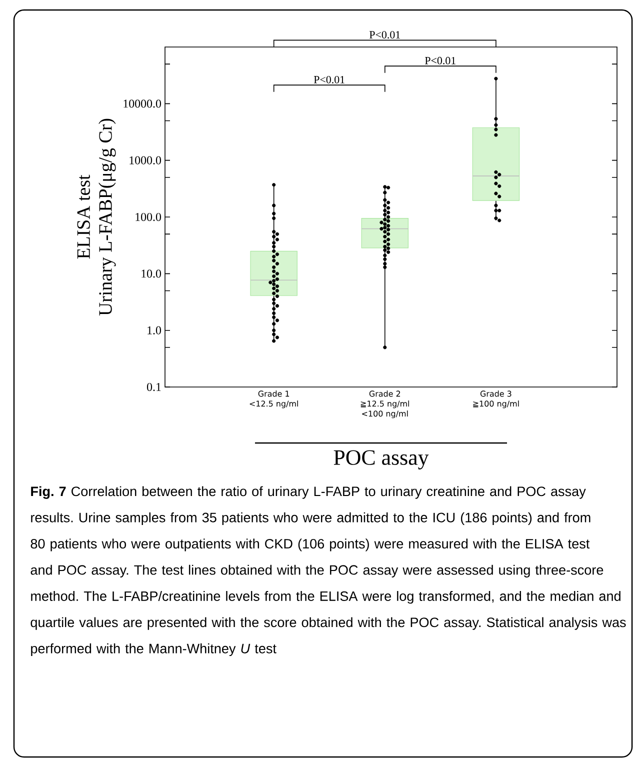 This screenshot has height=759, width=633. I want to click on x-axis-title: POC assay, so click(381, 460).